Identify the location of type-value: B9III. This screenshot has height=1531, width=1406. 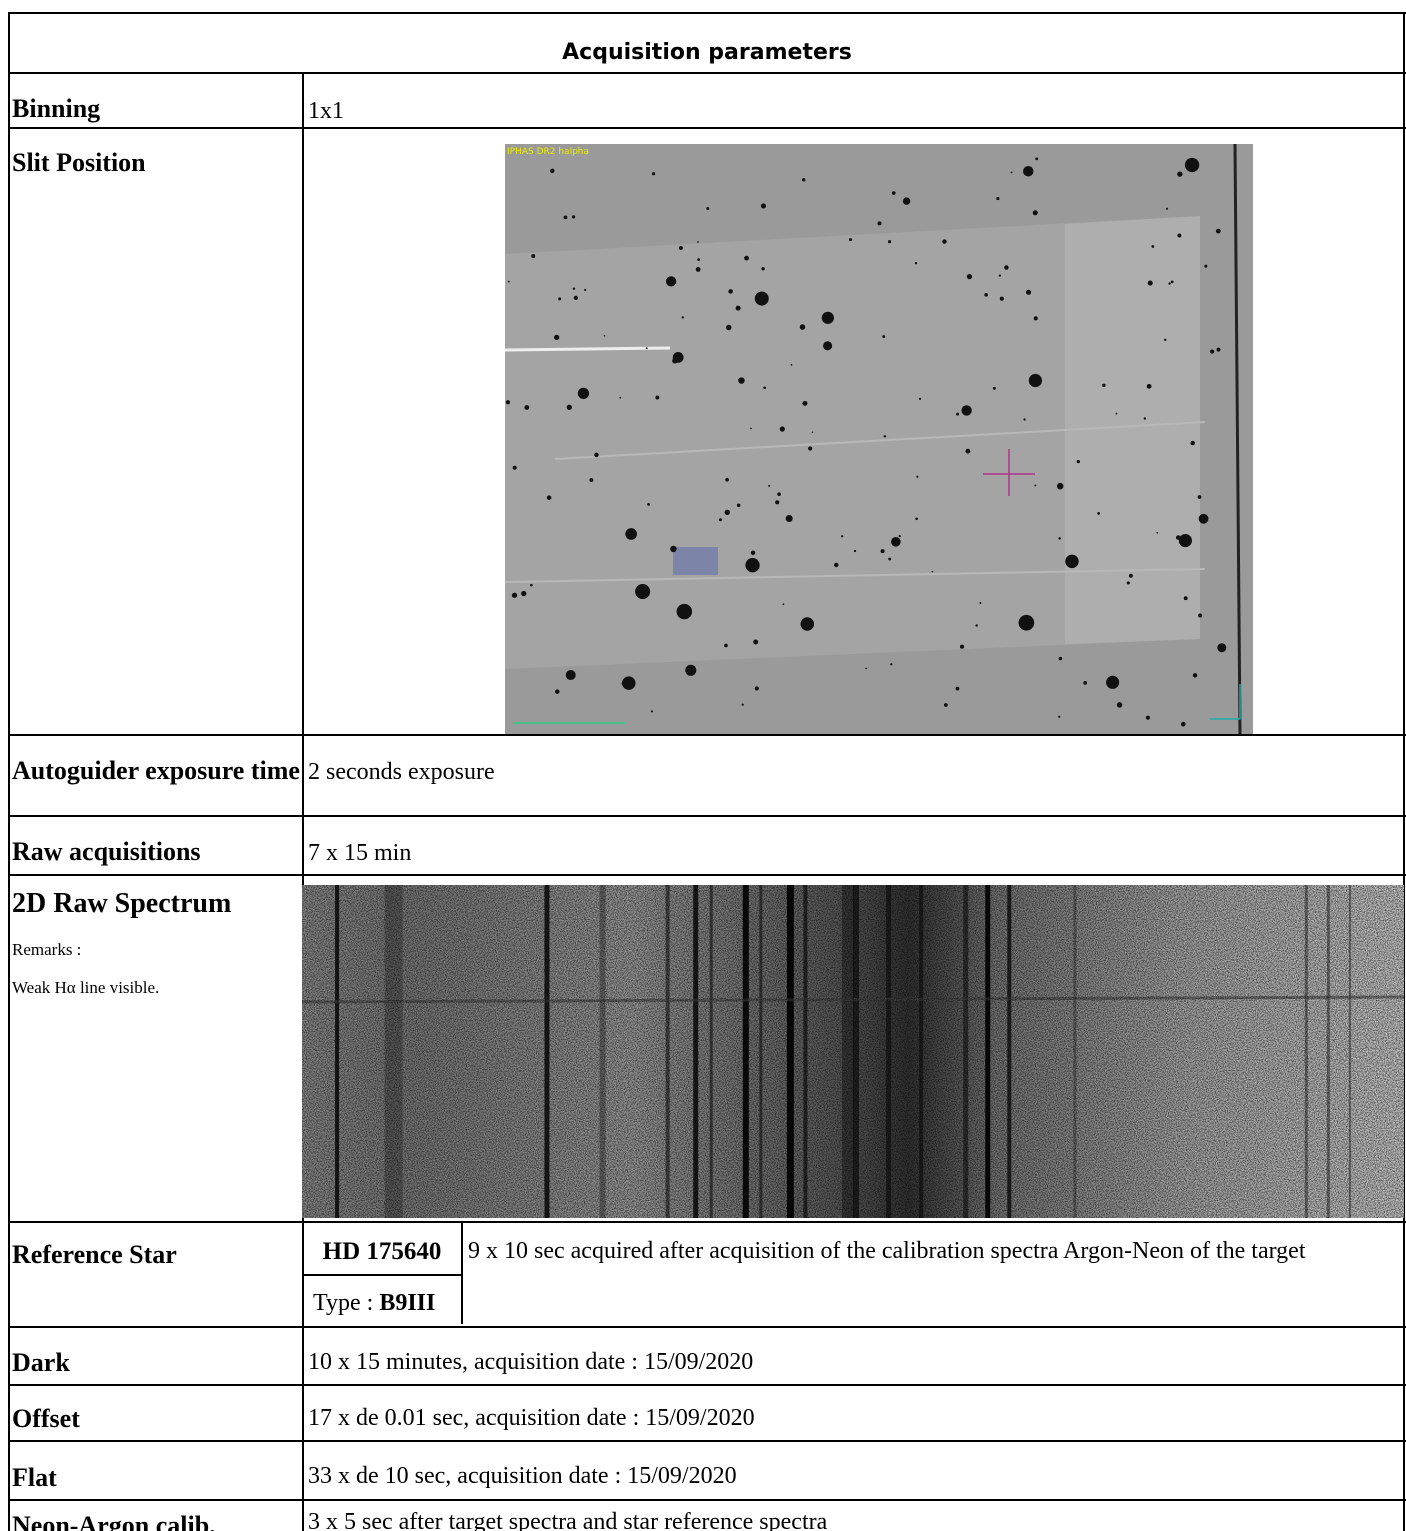
(407, 1303).